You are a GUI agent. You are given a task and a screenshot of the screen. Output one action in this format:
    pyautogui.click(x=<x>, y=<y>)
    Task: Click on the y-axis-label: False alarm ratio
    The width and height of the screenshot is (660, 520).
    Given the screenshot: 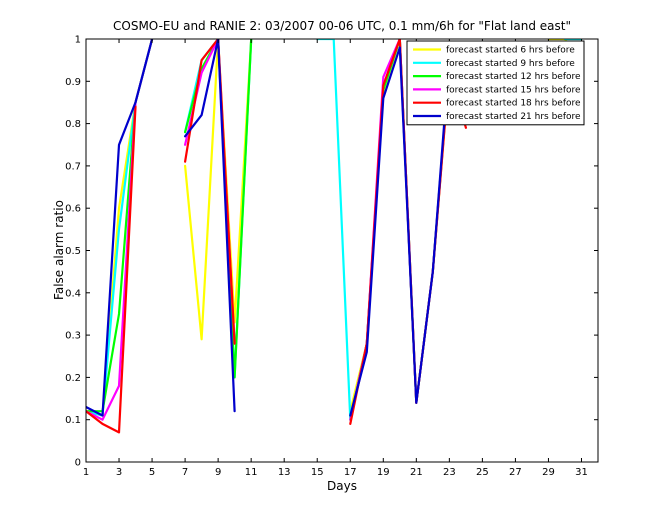 What is the action you would take?
    pyautogui.click(x=59, y=250)
    